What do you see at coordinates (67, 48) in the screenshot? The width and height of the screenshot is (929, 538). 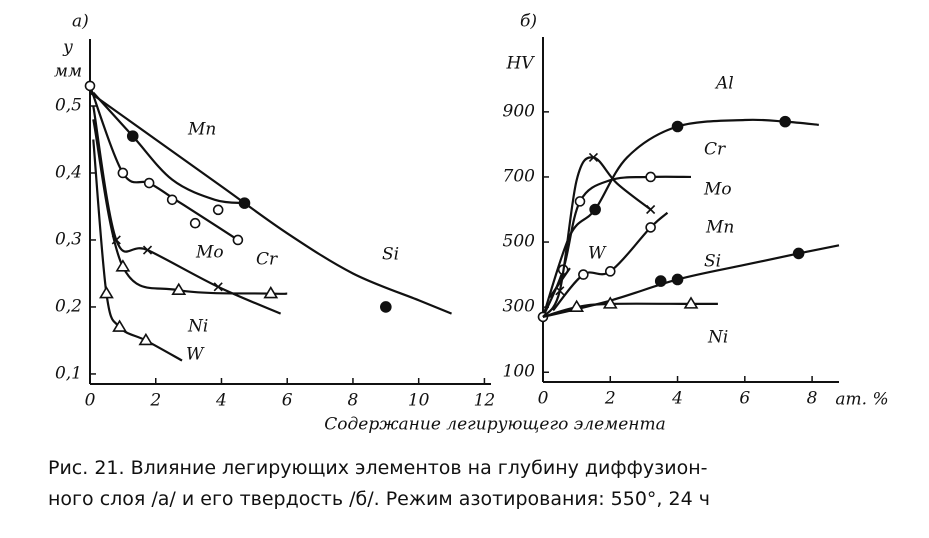 I see `y-axis-label: у` at bounding box center [67, 48].